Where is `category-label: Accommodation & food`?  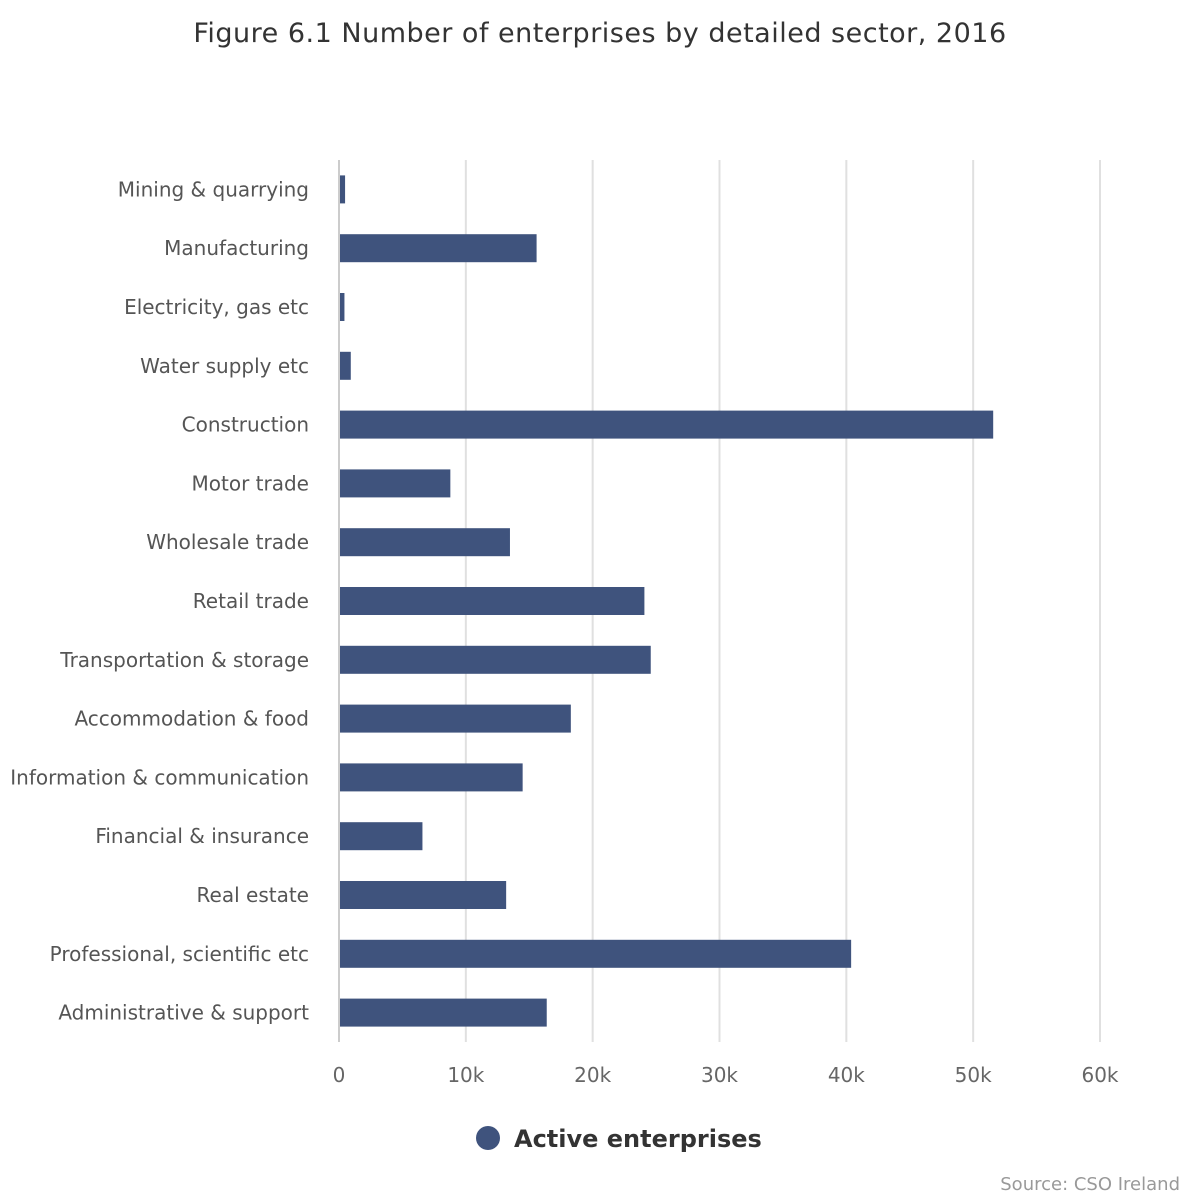 category-label: Accommodation & food is located at coordinates (191, 719).